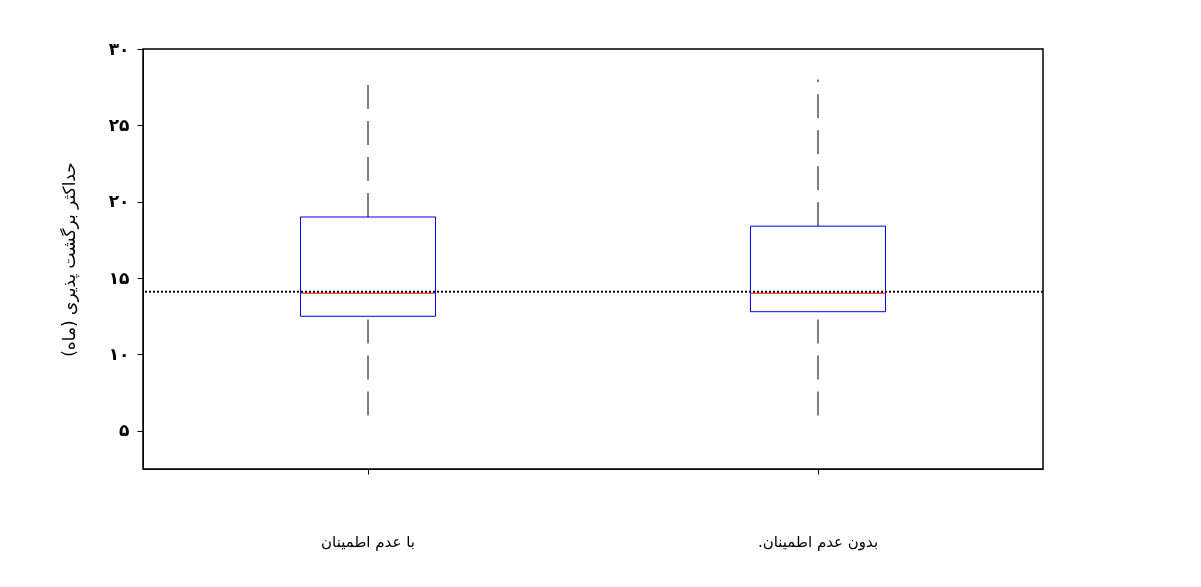 This screenshot has width=1201, height=587. What do you see at coordinates (124, 430) in the screenshot?
I see `y-tick-label: ۵` at bounding box center [124, 430].